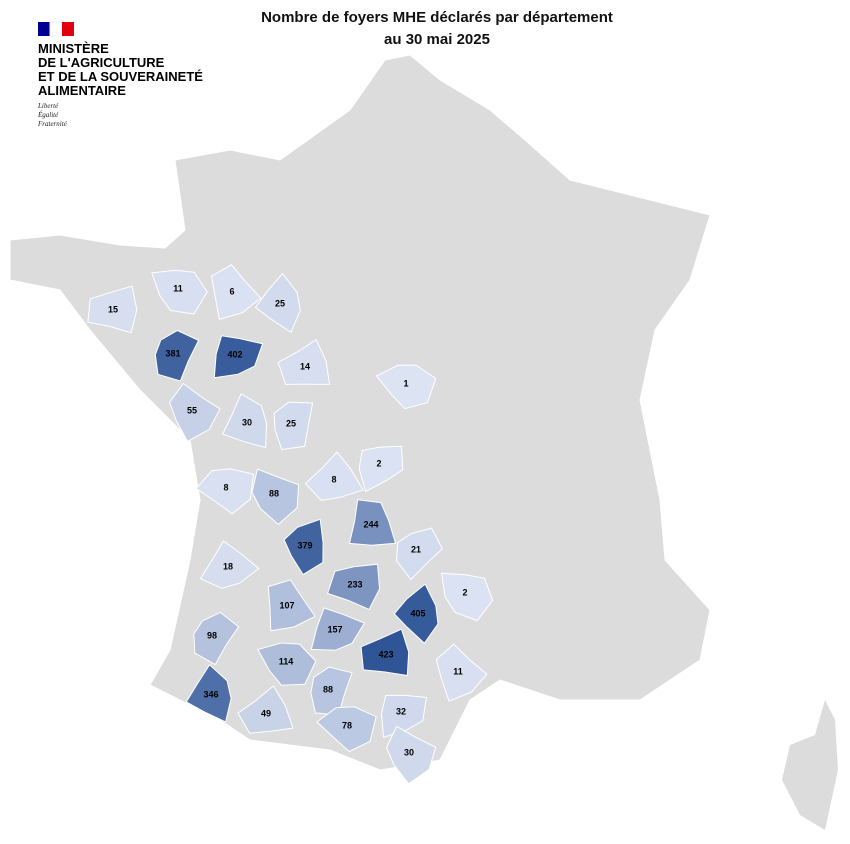 Image resolution: width=850 pixels, height=844 pixels. Describe the element at coordinates (437, 39) in the screenshot. I see `title: au 30 mai 2025` at that location.